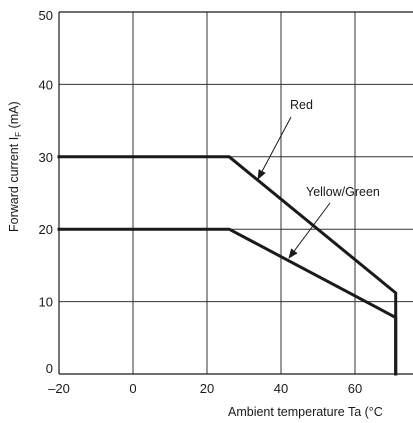 This screenshot has height=423, width=413. Describe the element at coordinates (49, 368) in the screenshot. I see `y-tick-label: 0` at that location.